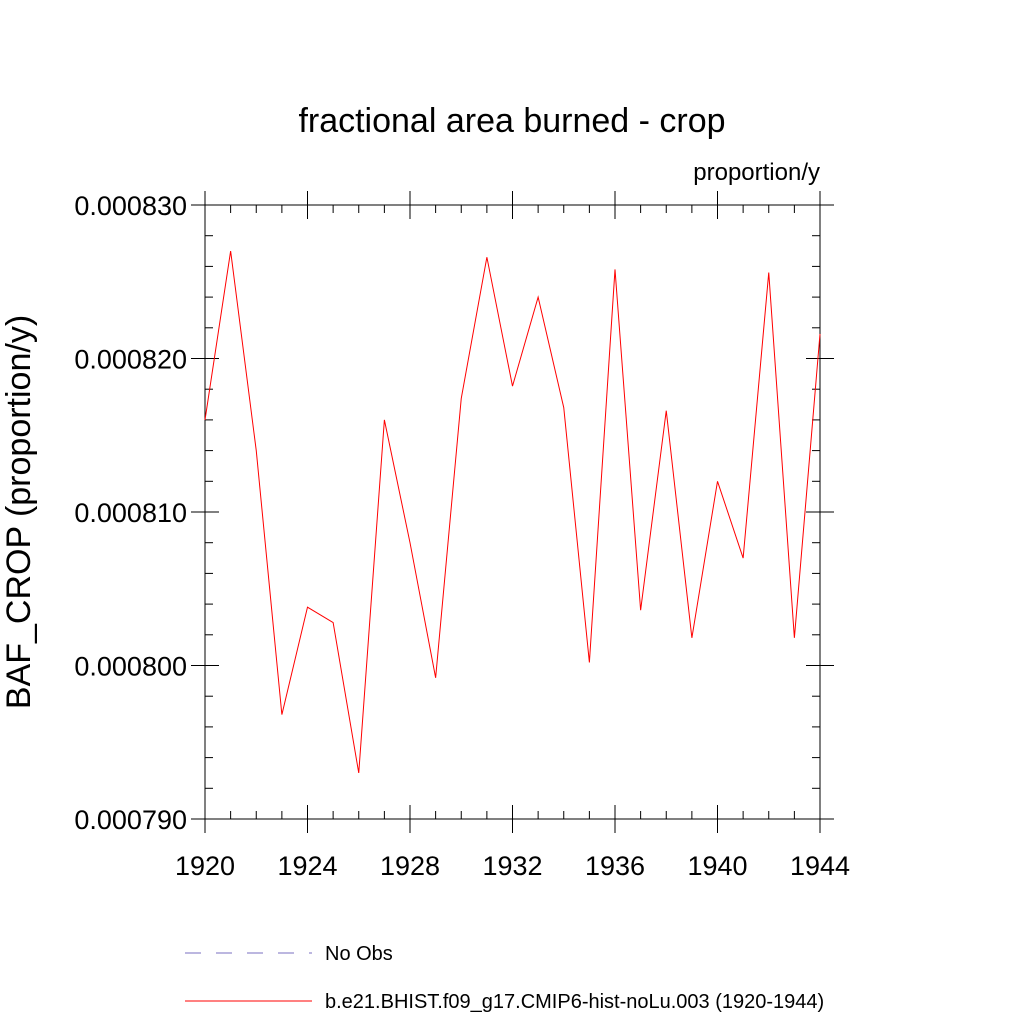 This screenshot has height=1024, width=1024. I want to click on x-tick-label: 1940, so click(717, 866).